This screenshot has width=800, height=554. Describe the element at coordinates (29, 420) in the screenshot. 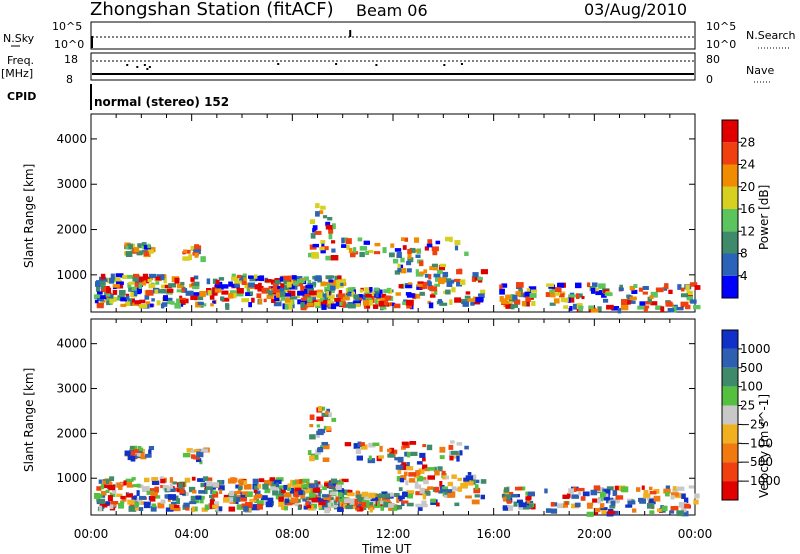

I see `velocity-ylabel: Slant Range [km]` at that location.